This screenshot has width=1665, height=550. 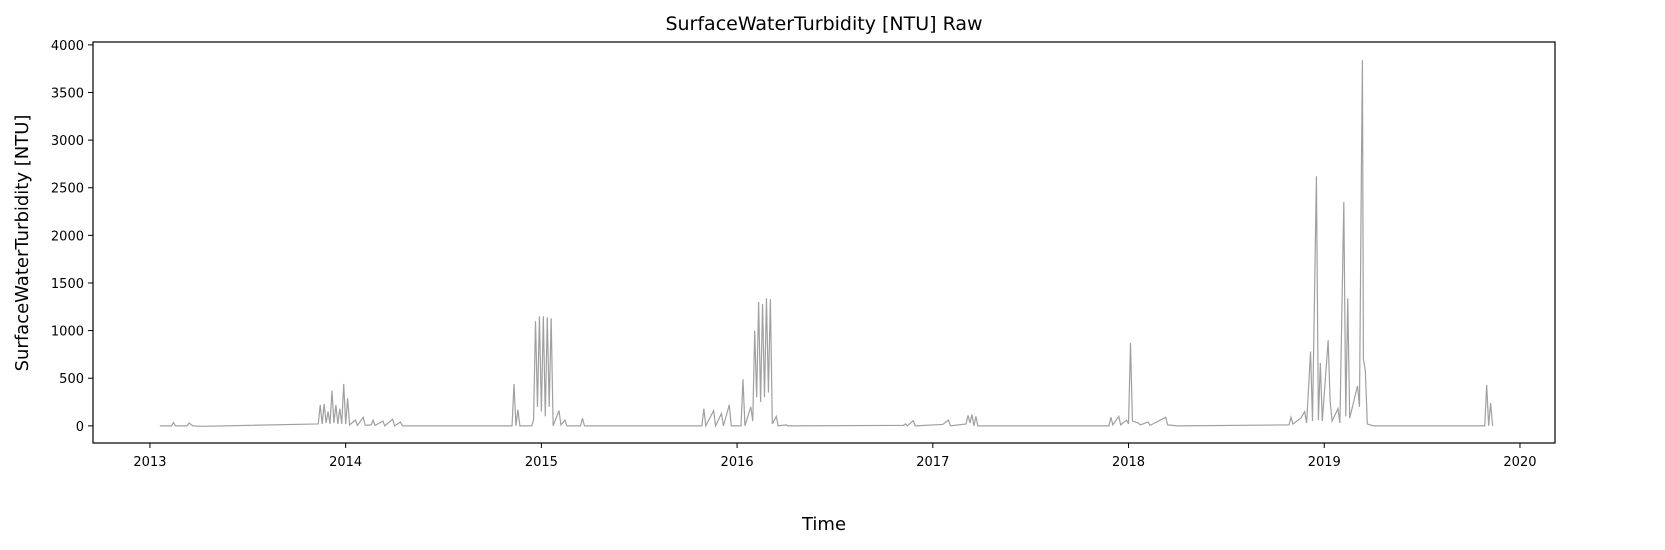 I want to click on y-tick-label: 500, so click(x=71, y=379).